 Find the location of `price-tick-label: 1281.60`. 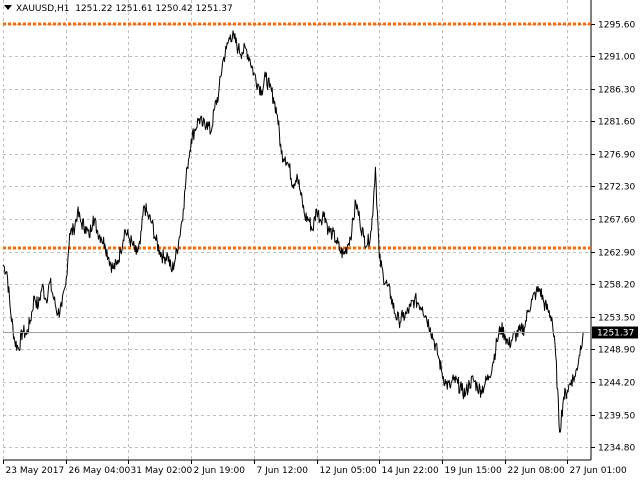

price-tick-label: 1281.60 is located at coordinates (616, 123).